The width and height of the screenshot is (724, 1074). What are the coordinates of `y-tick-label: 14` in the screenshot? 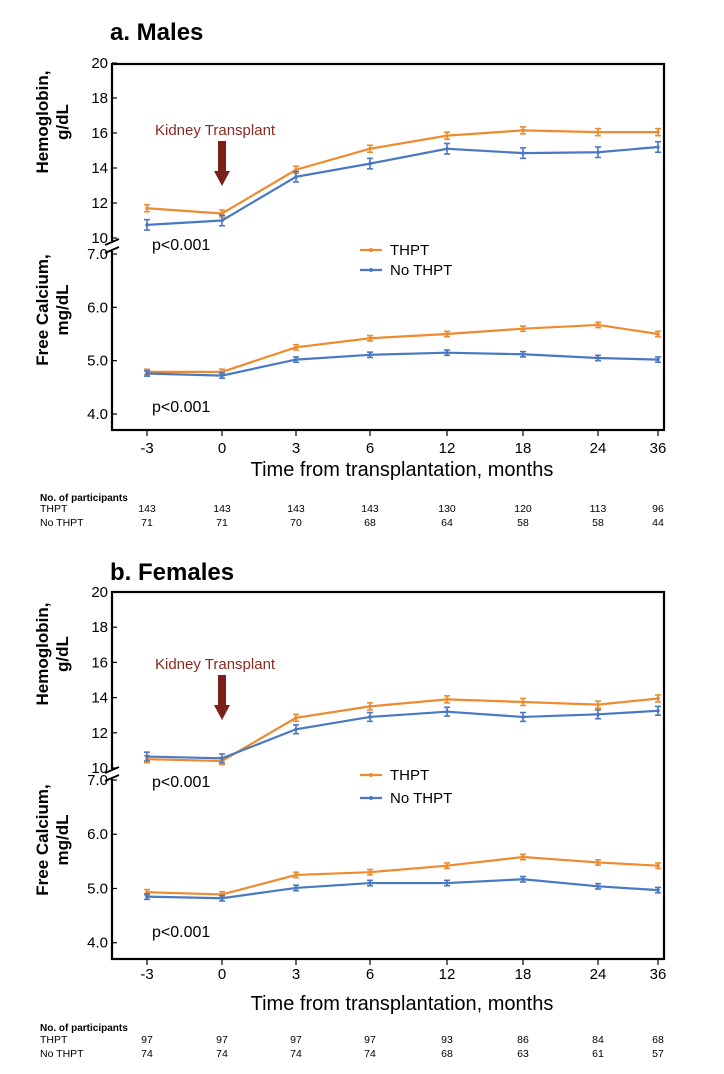 It's located at (99, 168).